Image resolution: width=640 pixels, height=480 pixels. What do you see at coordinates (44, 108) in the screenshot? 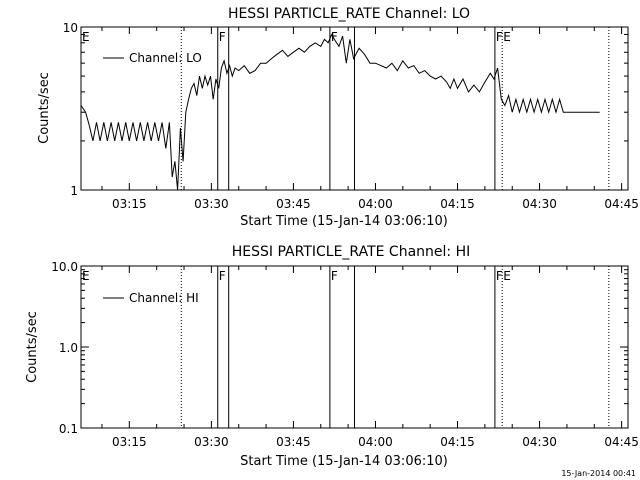
I see `lo-y-axis-label: Counts/sec` at bounding box center [44, 108].